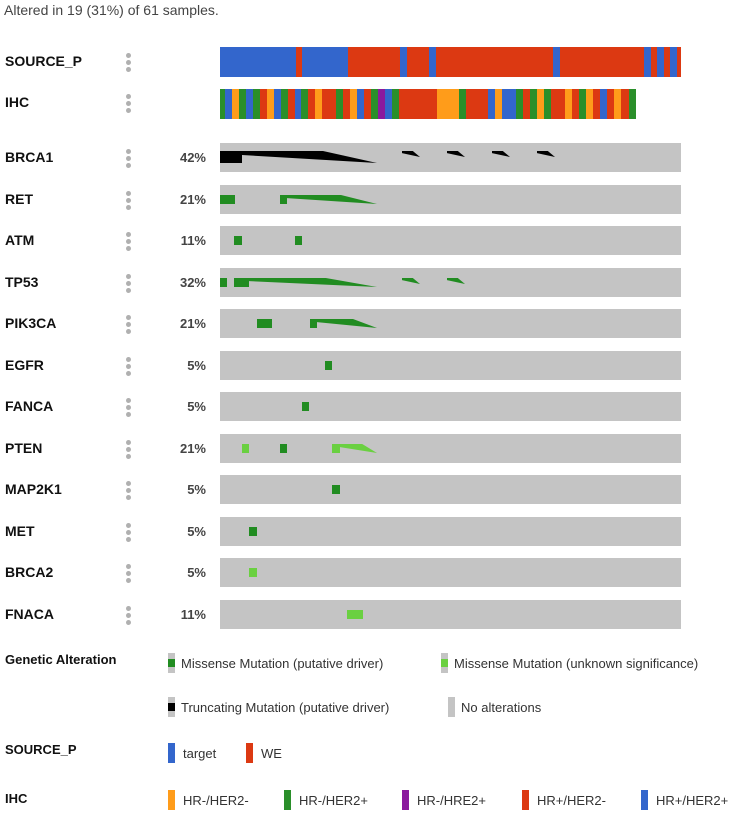 This screenshot has height=816, width=744. I want to click on track-menu-atm-icon, so click(128, 241).